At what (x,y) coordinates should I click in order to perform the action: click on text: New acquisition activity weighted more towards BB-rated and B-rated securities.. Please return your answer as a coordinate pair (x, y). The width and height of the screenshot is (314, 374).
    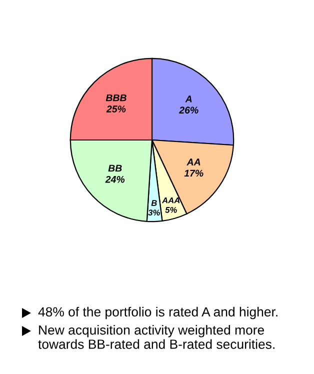
    Looking at the image, I should click on (156, 337).